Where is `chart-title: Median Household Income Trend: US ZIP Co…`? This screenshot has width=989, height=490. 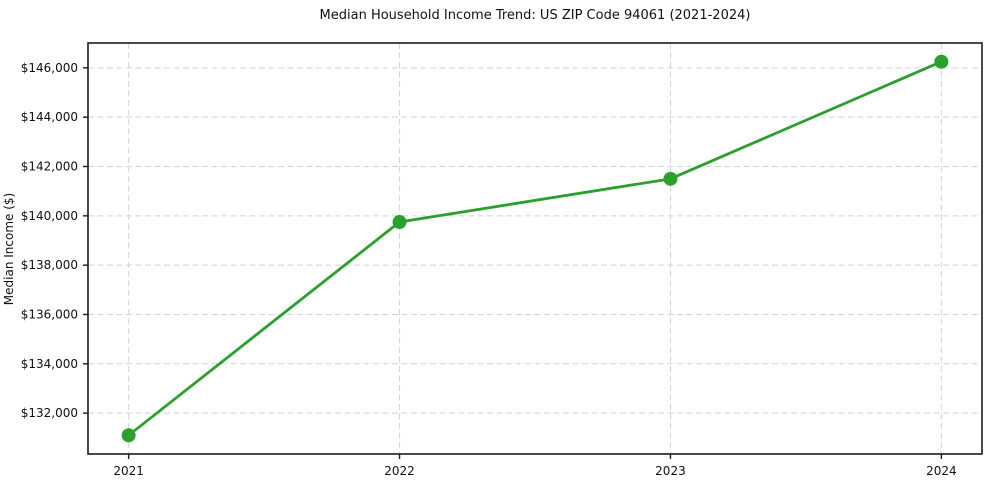
chart-title: Median Household Income Trend: US ZIP Co… is located at coordinates (535, 15).